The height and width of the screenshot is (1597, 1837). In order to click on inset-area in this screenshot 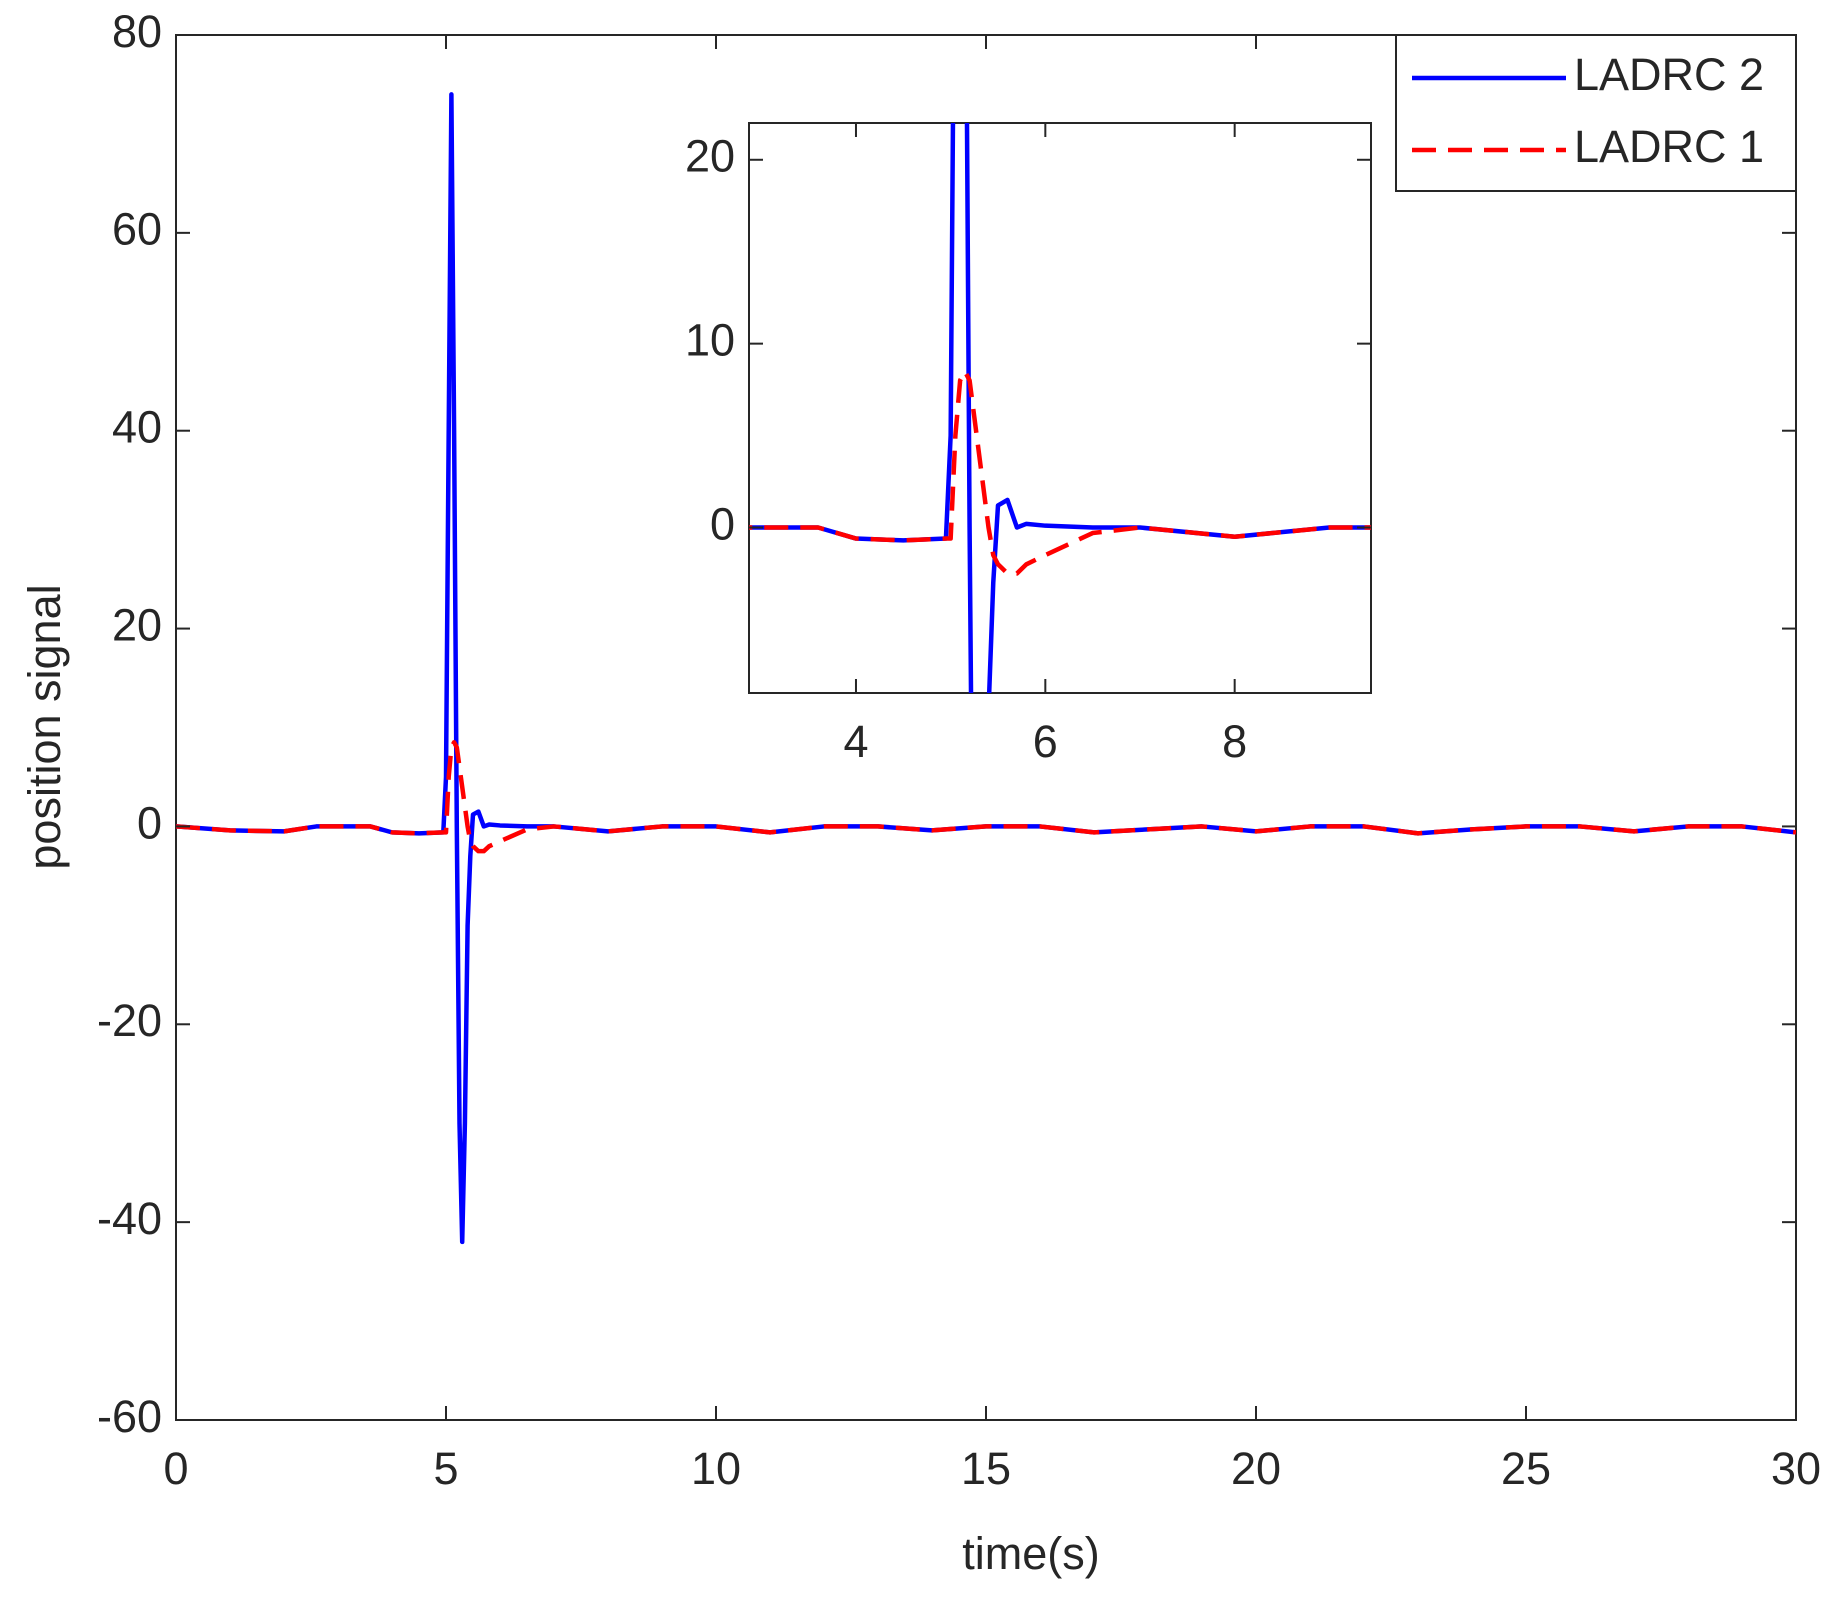, I will do `click(1060, 408)`.